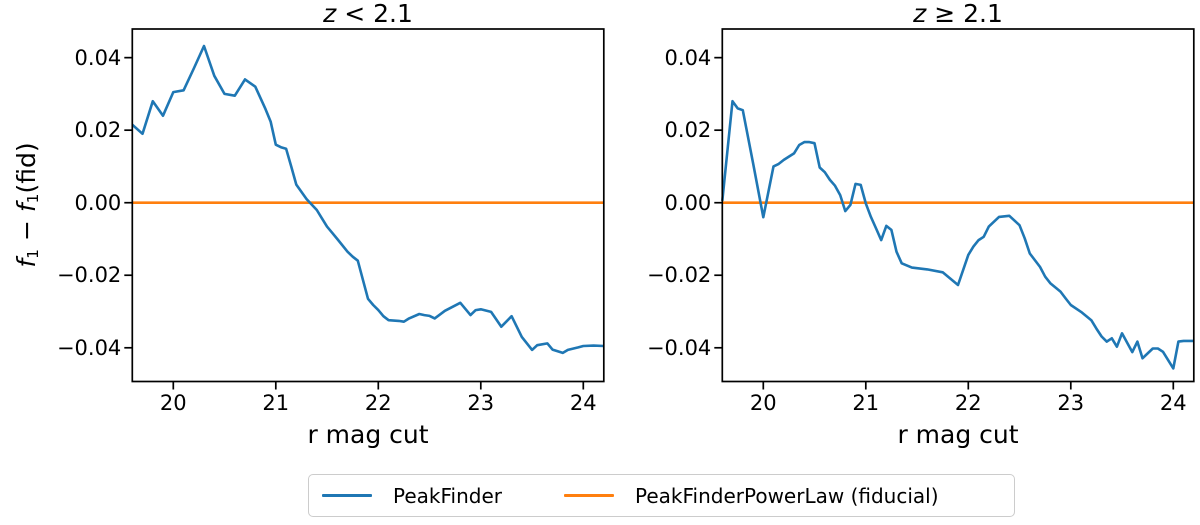 The width and height of the screenshot is (1200, 525). Describe the element at coordinates (968, 403) in the screenshot. I see `x-tick-label-right: 22` at that location.